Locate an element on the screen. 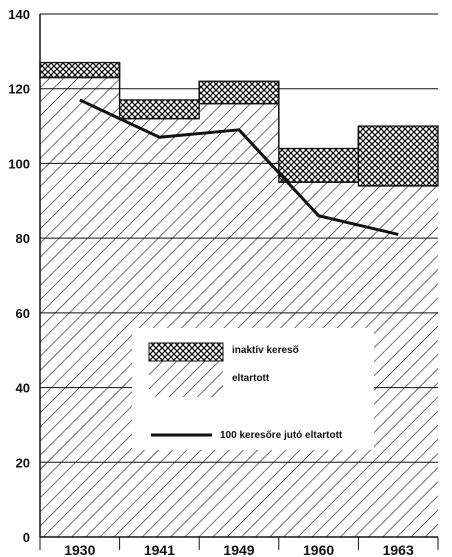 This screenshot has width=452, height=557. legend-swatch-eltartott is located at coordinates (186, 379).